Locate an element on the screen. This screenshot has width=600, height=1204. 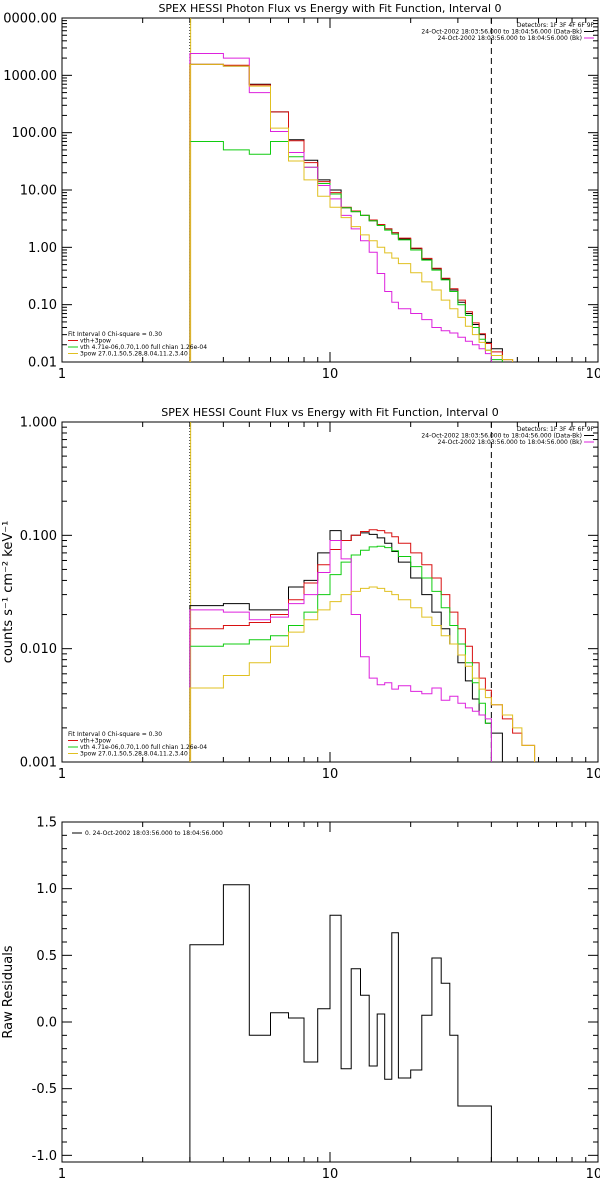
y-axis-label: counts s⁻¹ cm⁻² keV⁻¹ is located at coordinates (8, 592).